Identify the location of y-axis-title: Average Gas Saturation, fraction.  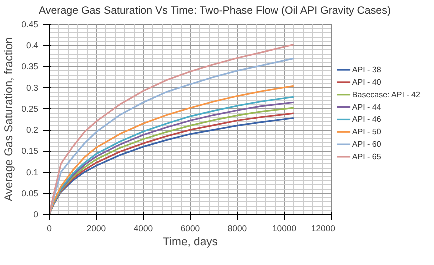
(10, 119).